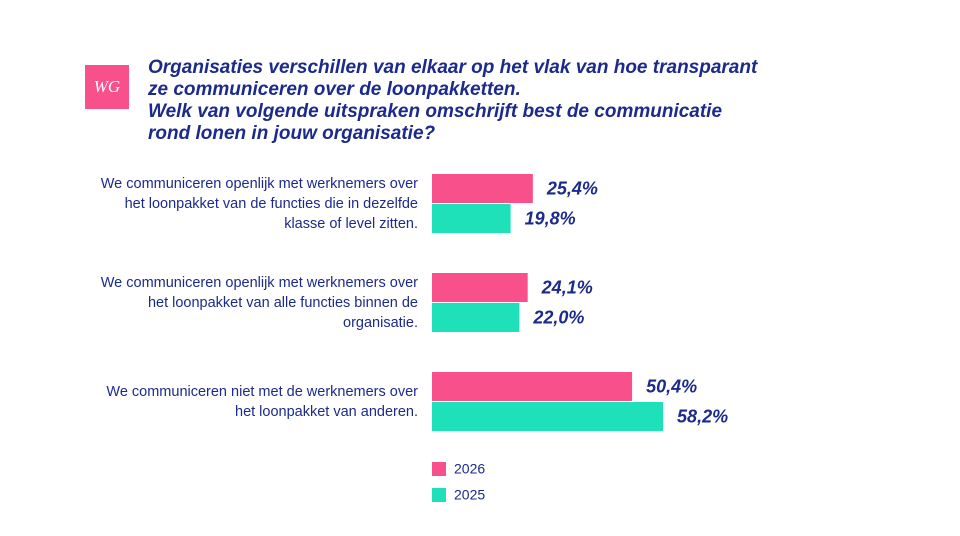 The image size is (960, 536). What do you see at coordinates (550, 218) in the screenshot?
I see `value-label: 19,8%` at bounding box center [550, 218].